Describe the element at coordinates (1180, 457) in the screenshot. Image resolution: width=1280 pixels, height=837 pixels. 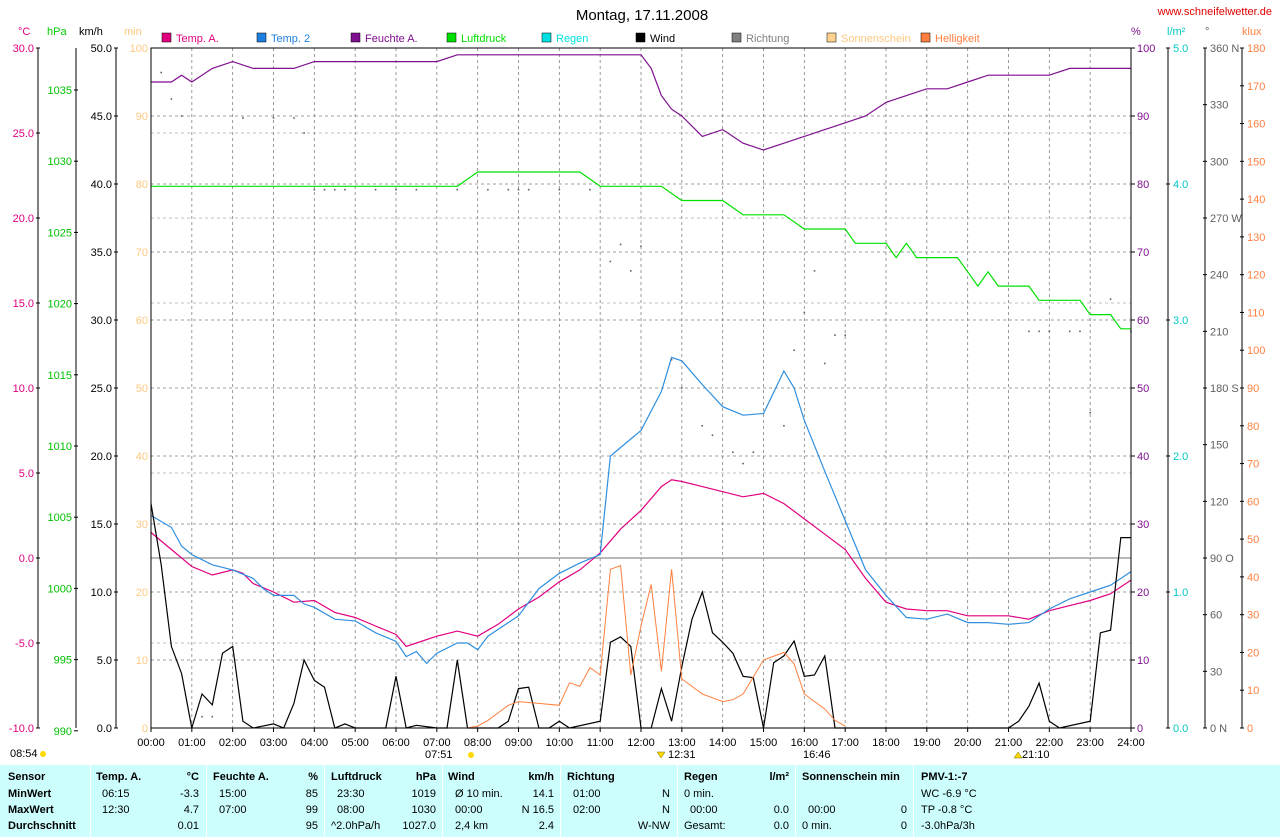
I see `rain_ticks-tick: 2.0` at that location.